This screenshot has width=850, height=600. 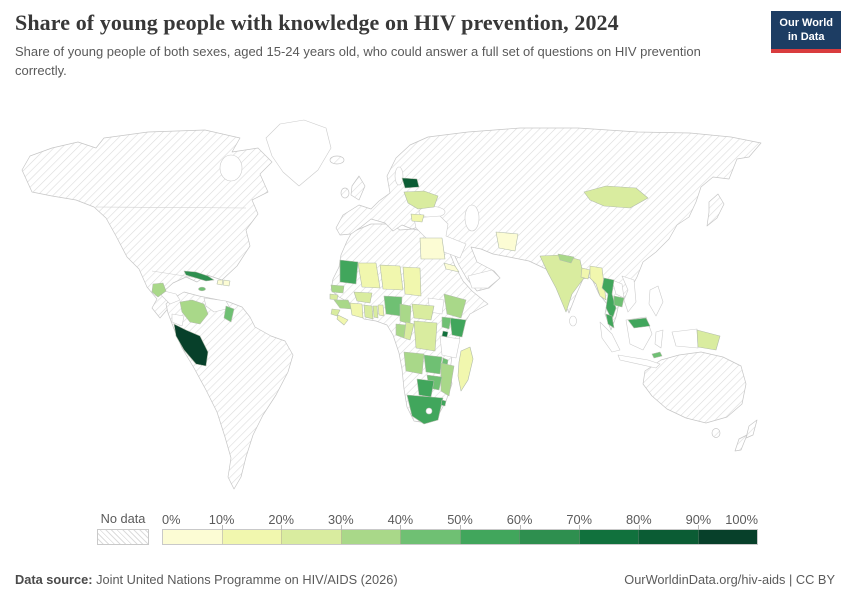 What do you see at coordinates (455, 306) in the screenshot?
I see `country-ethiopia` at bounding box center [455, 306].